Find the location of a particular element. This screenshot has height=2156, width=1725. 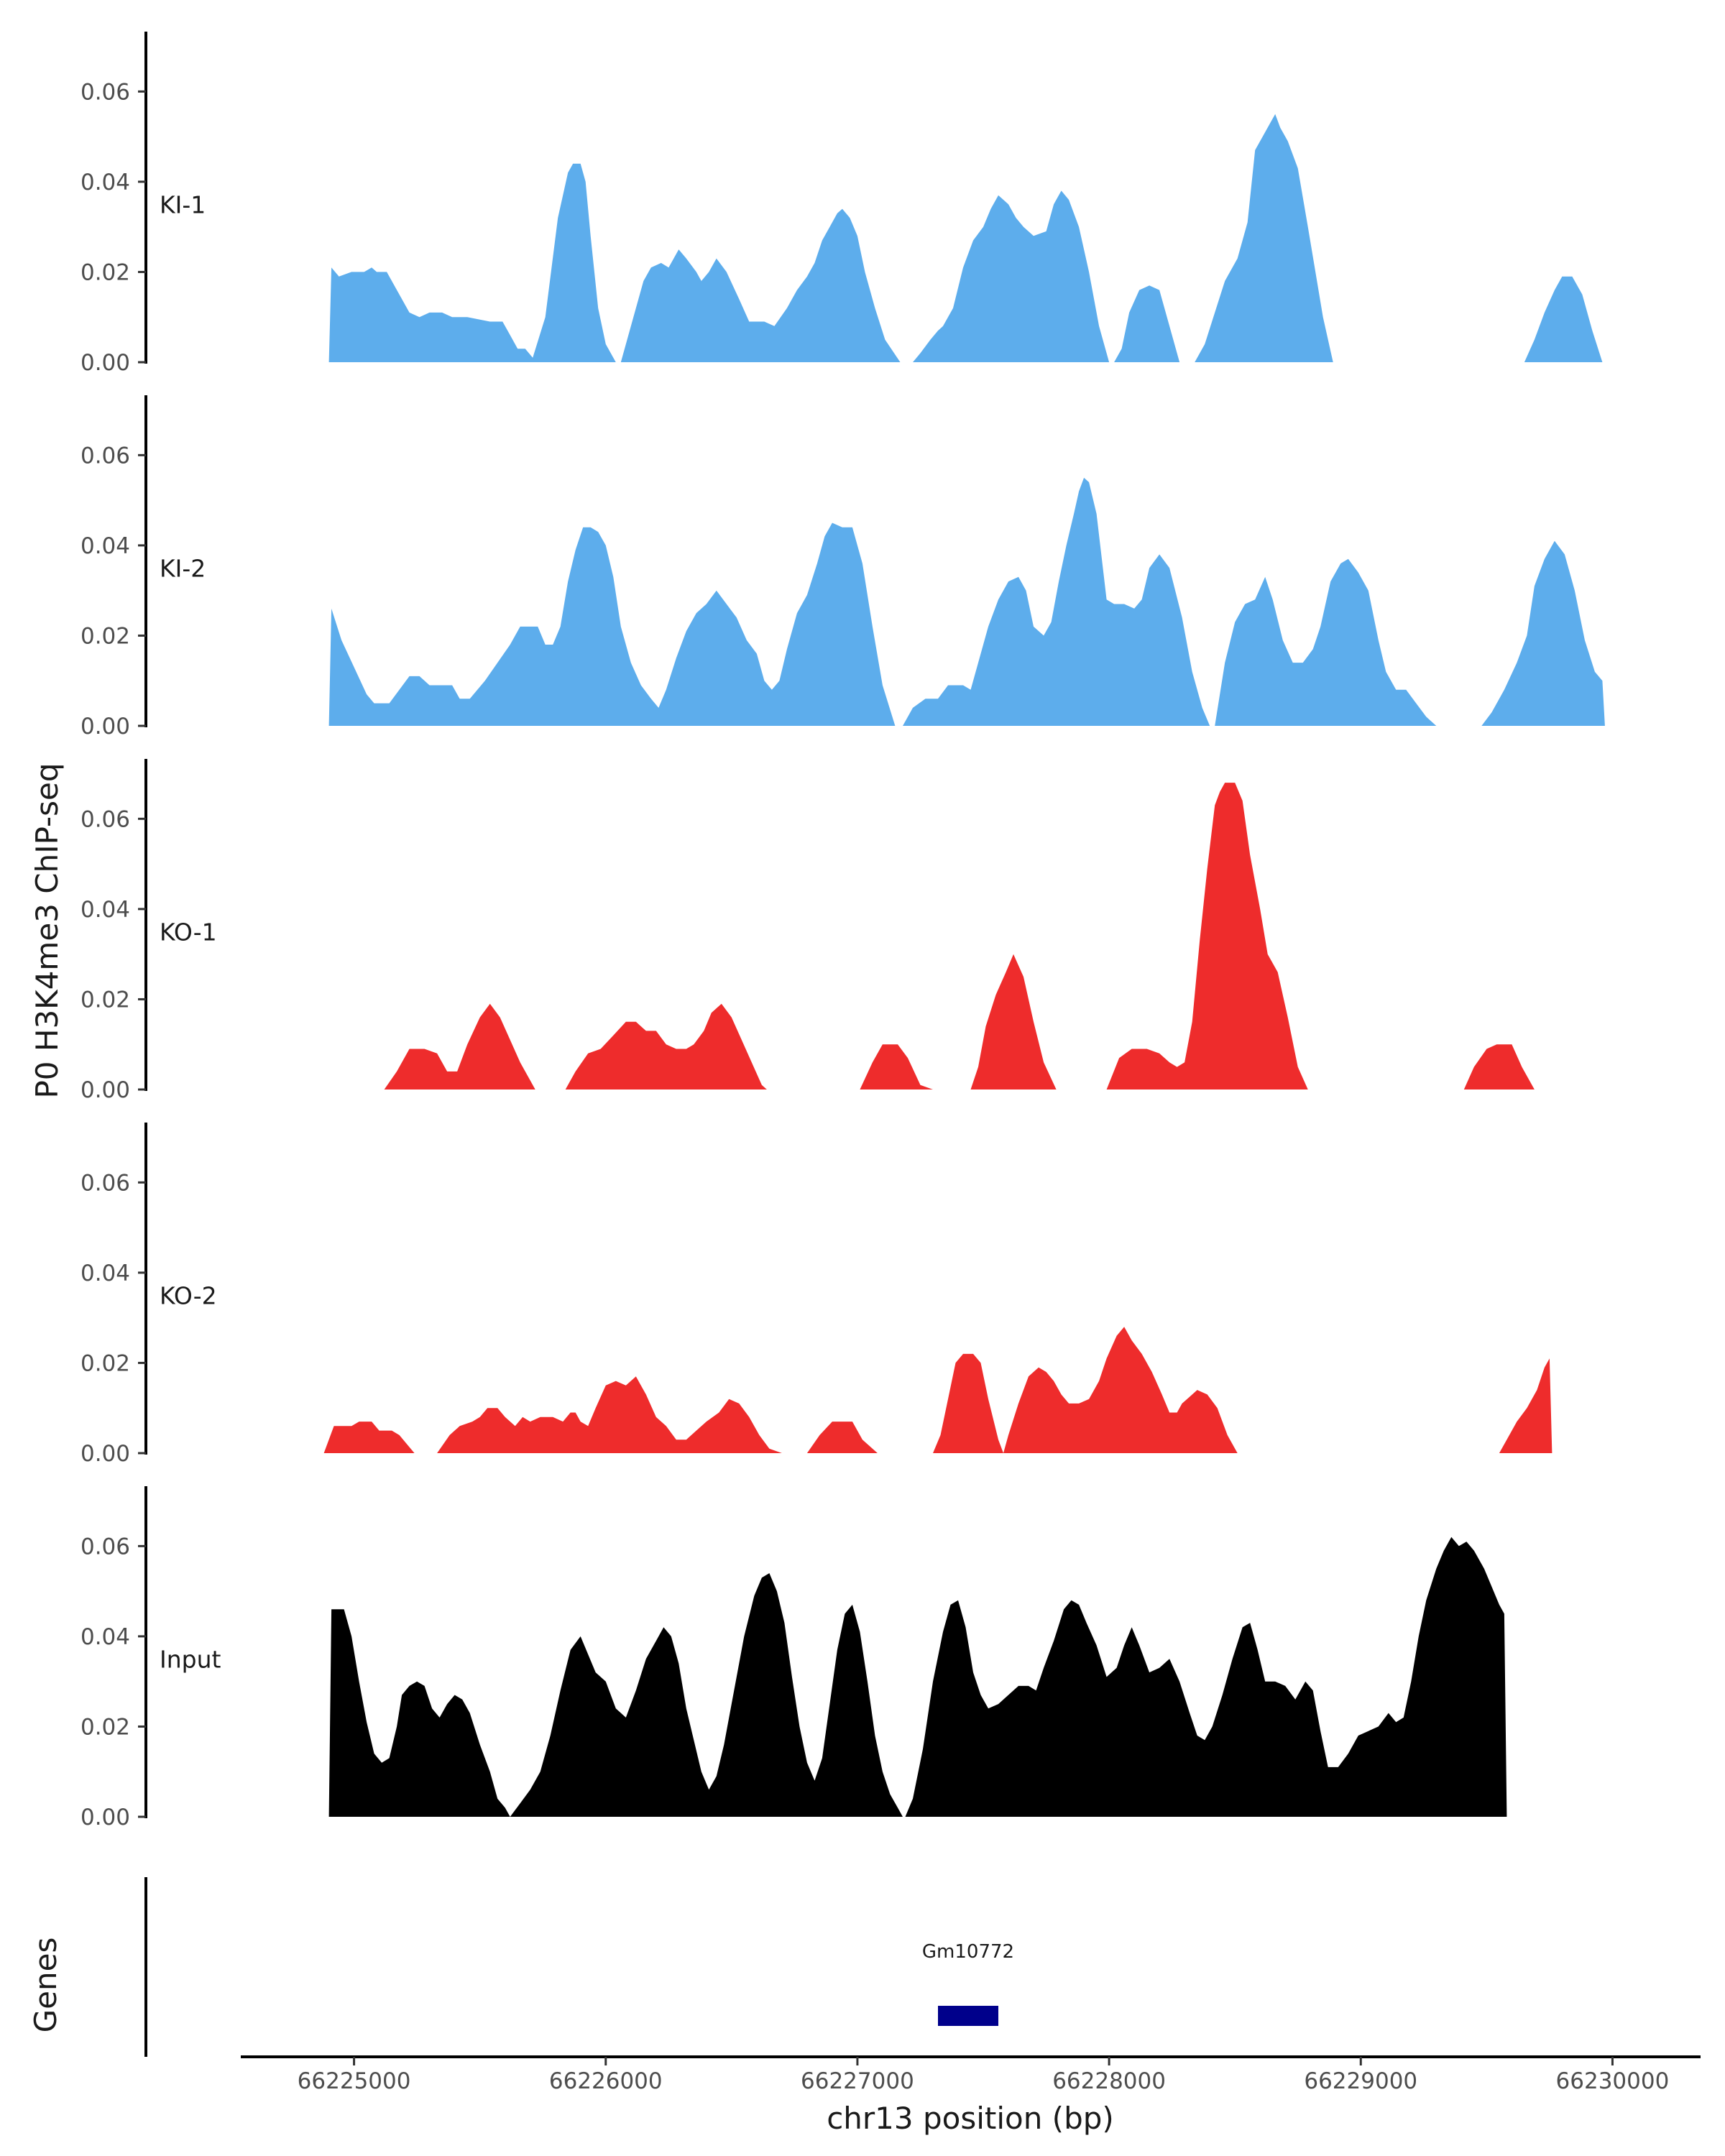

track-name-label: Input is located at coordinates (190, 1659).